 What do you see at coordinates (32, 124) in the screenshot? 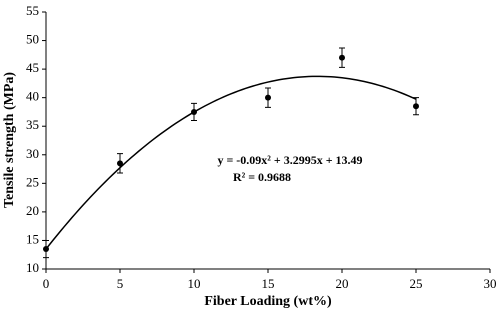
I see `y-tick-label: 35` at bounding box center [32, 124].